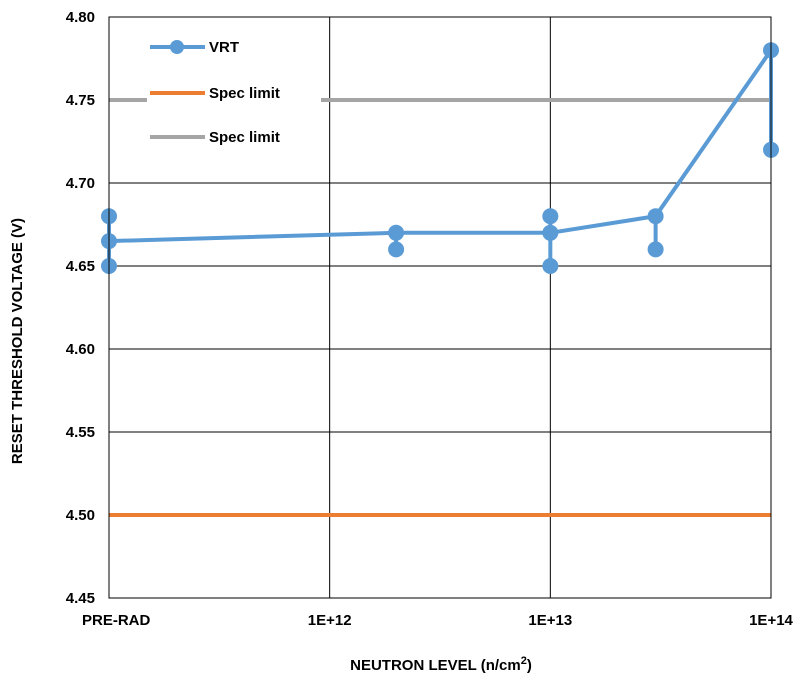  What do you see at coordinates (80, 515) in the screenshot?
I see `y-tick-label: 4.50` at bounding box center [80, 515].